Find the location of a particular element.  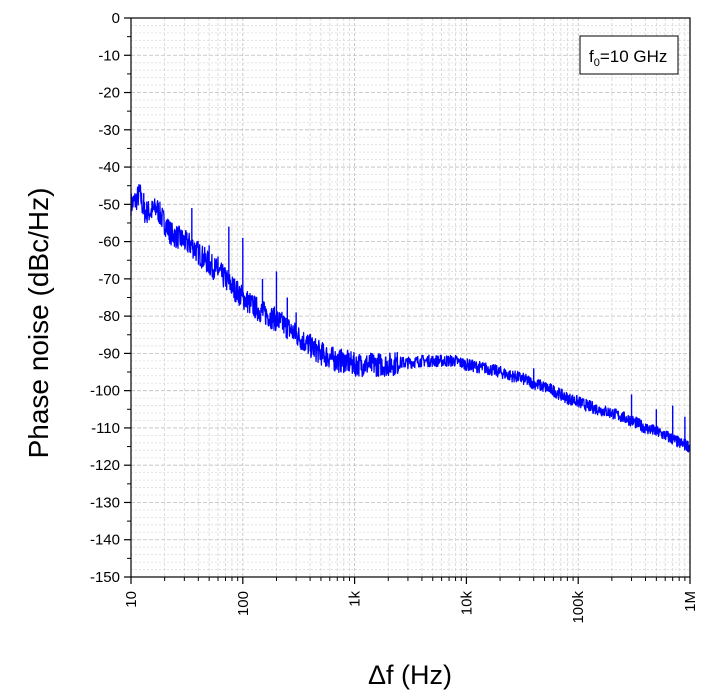

y-tick-label: -40 is located at coordinates (109, 167).